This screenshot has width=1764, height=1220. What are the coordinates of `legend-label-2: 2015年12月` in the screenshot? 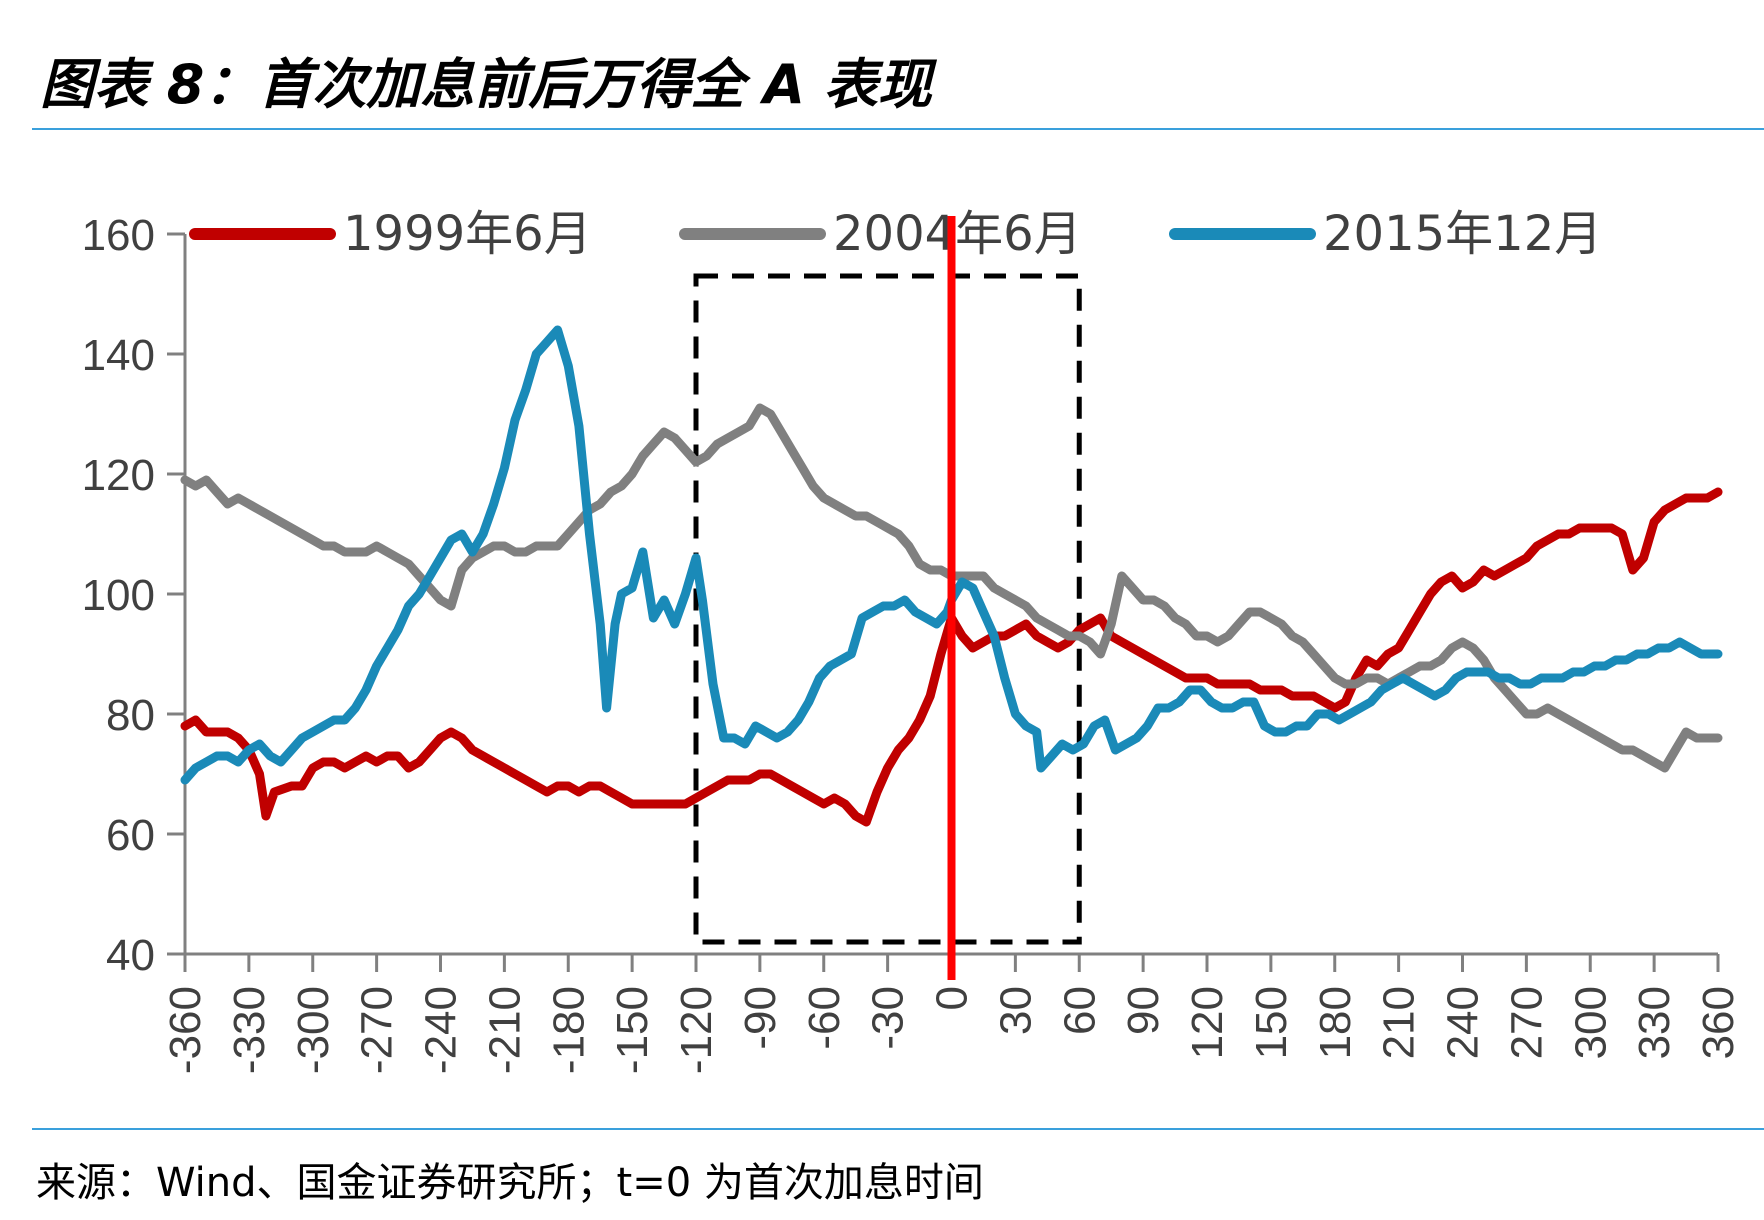 It's located at (1462, 234).